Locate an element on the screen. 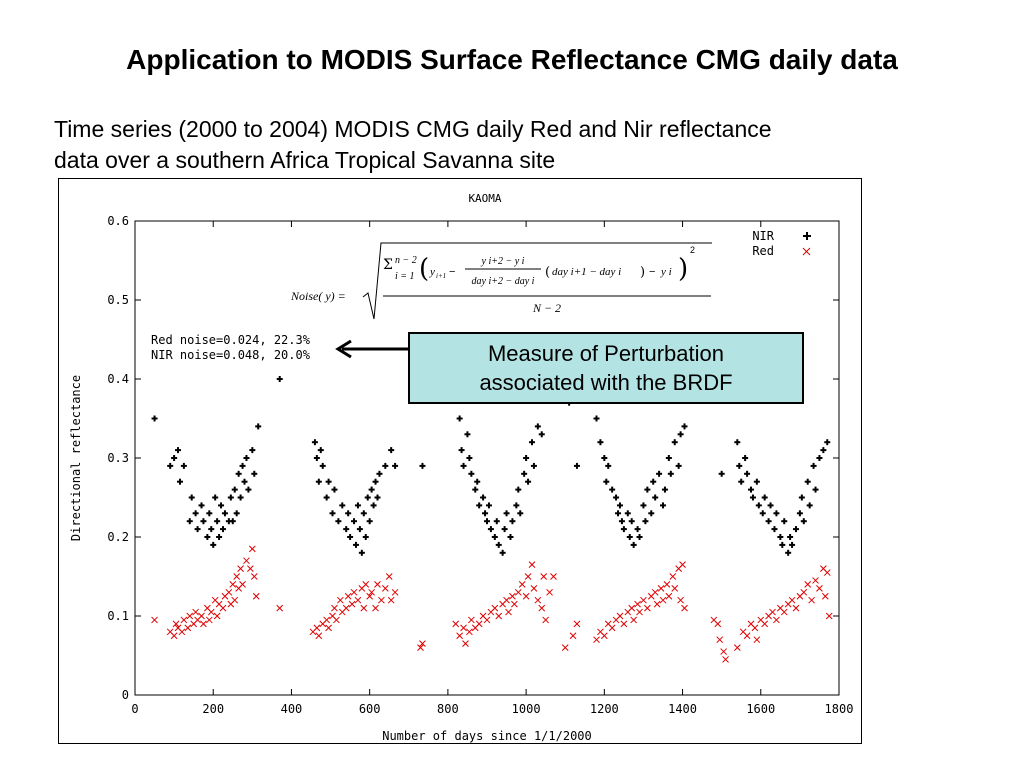 The width and height of the screenshot is (1024, 768). x-tick: 400 is located at coordinates (291, 468).